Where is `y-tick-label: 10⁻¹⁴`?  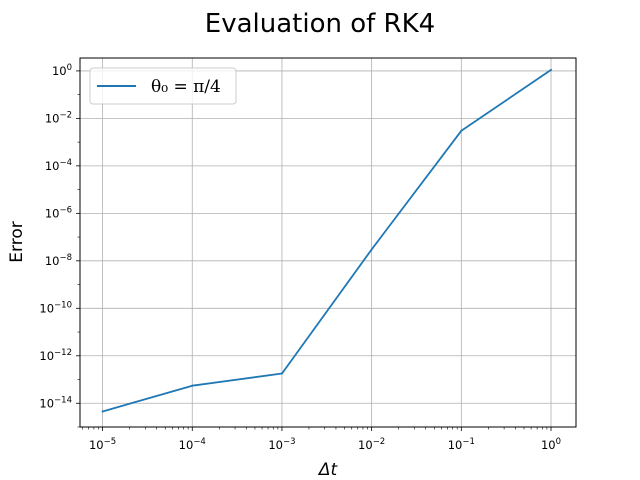
y-tick-label: 10⁻¹⁴ is located at coordinates (55, 402).